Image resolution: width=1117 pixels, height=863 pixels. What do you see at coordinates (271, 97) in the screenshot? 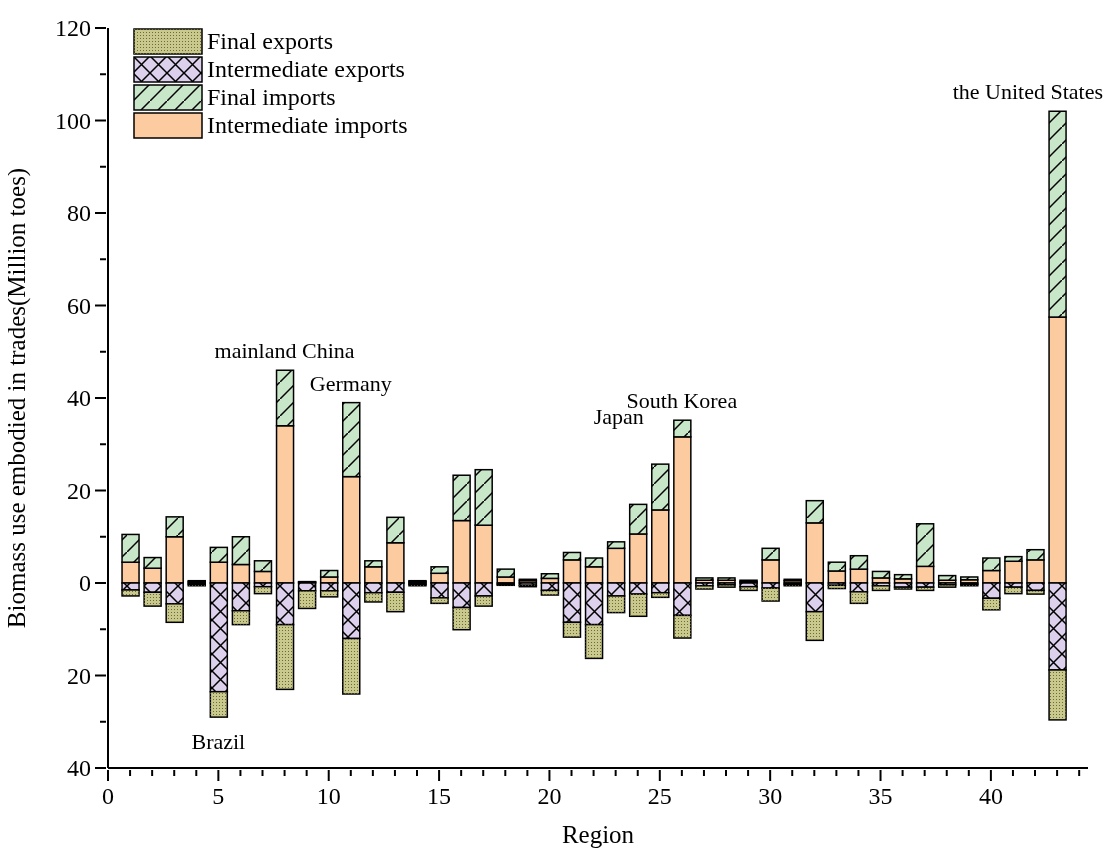
I see `legend-label: Final imports` at bounding box center [271, 97].